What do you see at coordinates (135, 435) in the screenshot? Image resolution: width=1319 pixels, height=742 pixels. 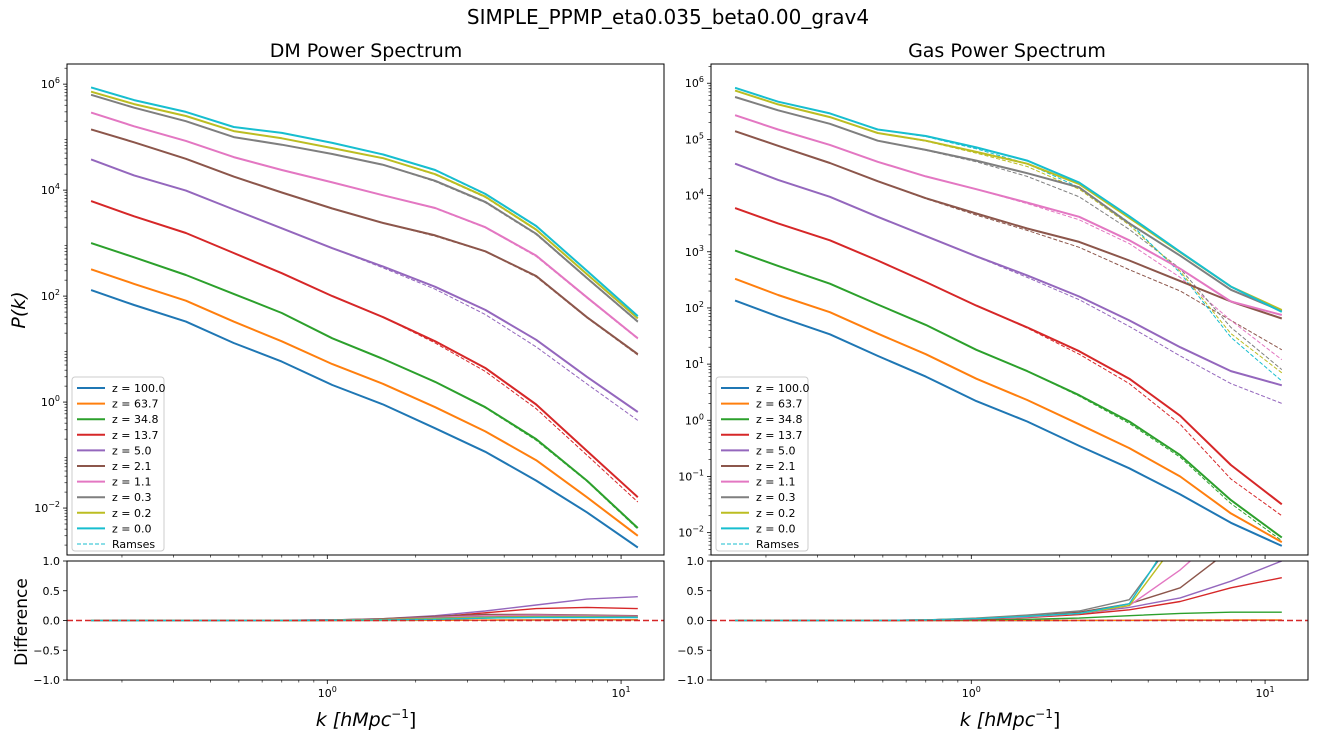 I see `legend-label: z = 13.7` at bounding box center [135, 435].